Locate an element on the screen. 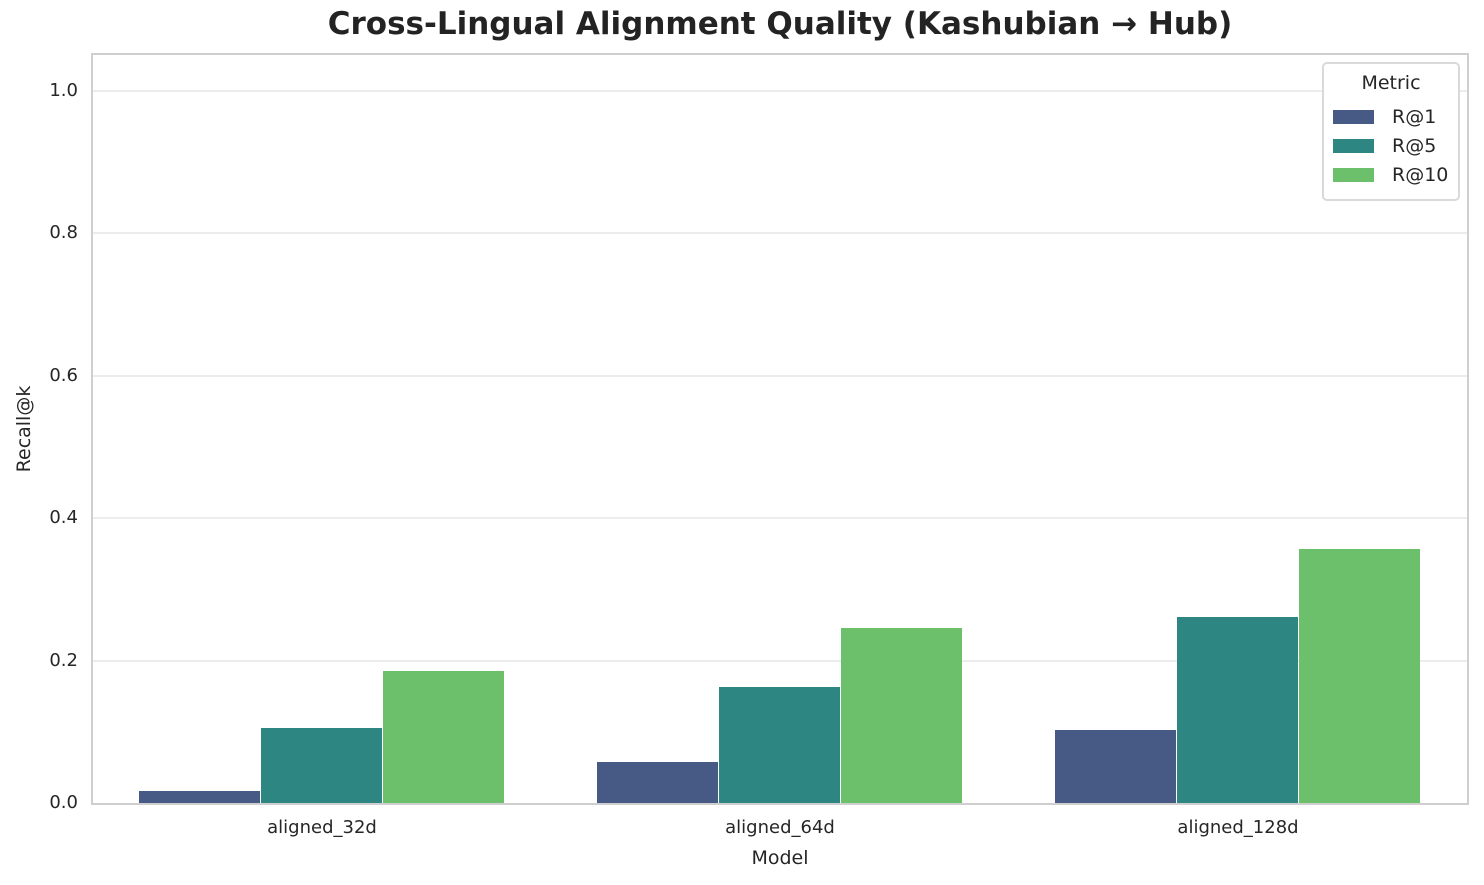  bar-R@5-aligned_32d is located at coordinates (321, 765).